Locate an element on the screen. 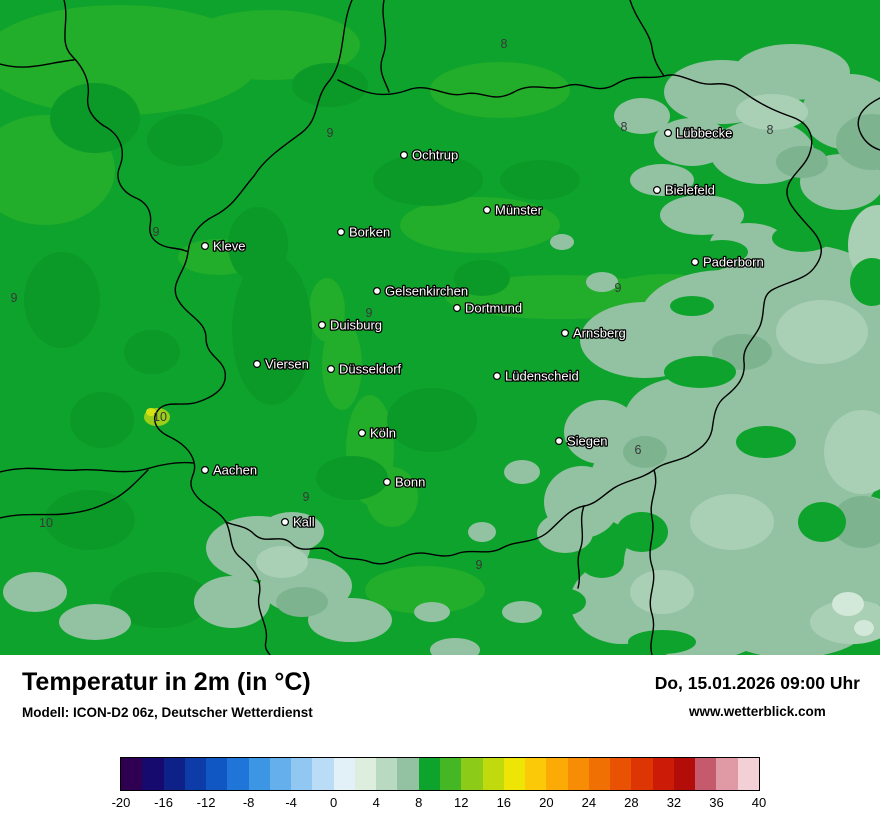 This screenshot has height=830, width=880. city-marker: Aachen is located at coordinates (229, 470).